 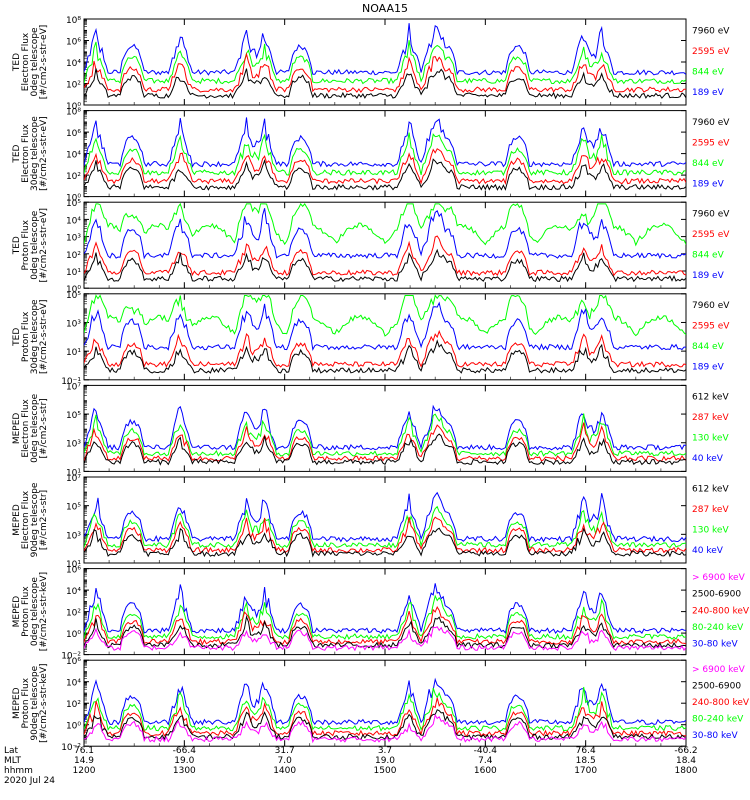 What do you see at coordinates (35, 153) in the screenshot?
I see `y-axis-label-line: 30deg telescope` at bounding box center [35, 153].